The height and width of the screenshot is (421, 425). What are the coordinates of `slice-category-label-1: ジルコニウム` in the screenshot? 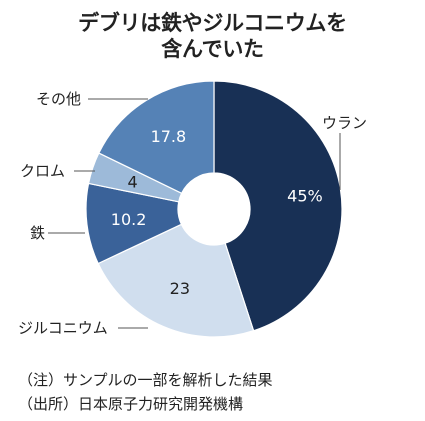 It's located at (63, 328).